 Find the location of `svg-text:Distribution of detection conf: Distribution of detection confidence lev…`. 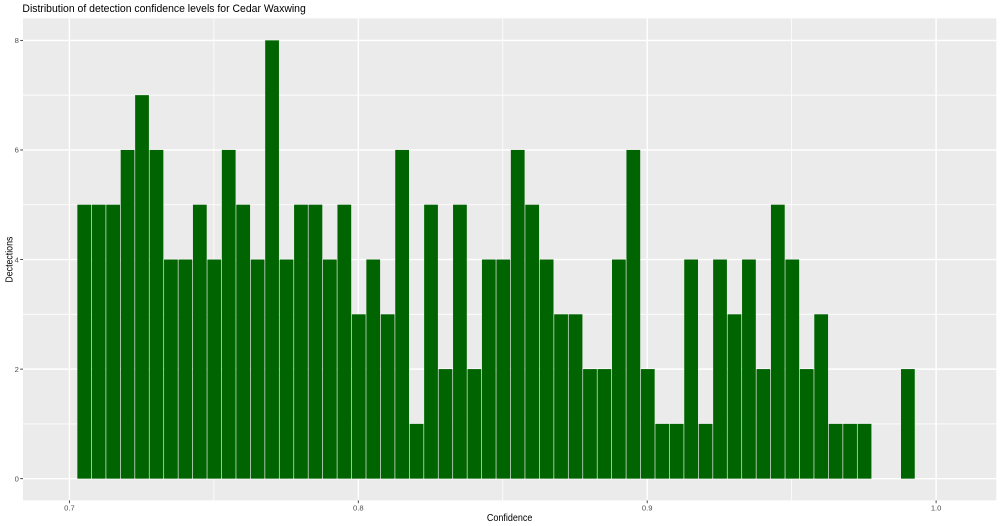

svg-text:Distribution of detection conf: Distribution of detection confidence lev… is located at coordinates (163, 9).